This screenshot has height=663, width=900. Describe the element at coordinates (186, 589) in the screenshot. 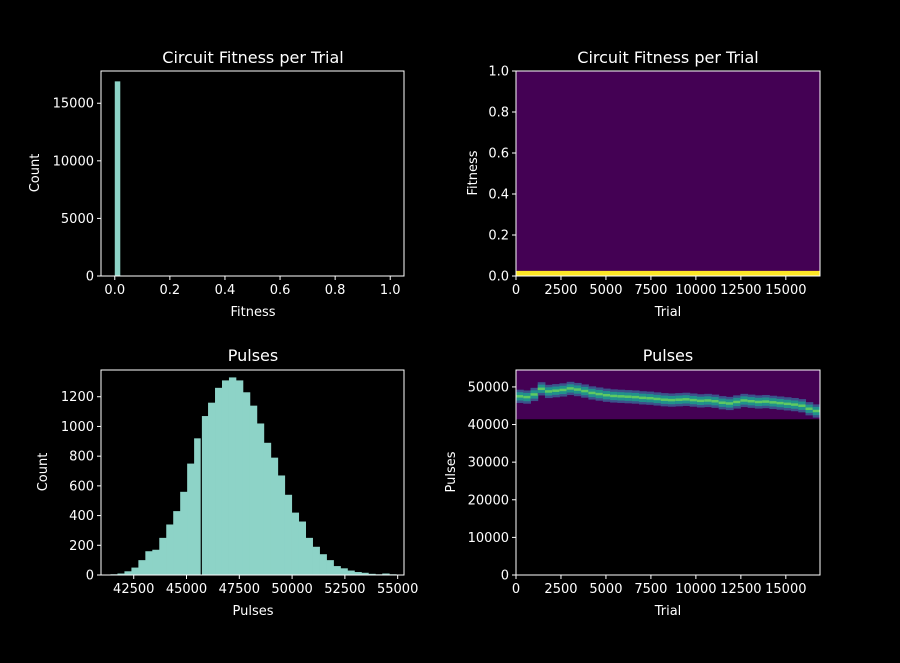

I see `x-tick-label: 45000` at that location.